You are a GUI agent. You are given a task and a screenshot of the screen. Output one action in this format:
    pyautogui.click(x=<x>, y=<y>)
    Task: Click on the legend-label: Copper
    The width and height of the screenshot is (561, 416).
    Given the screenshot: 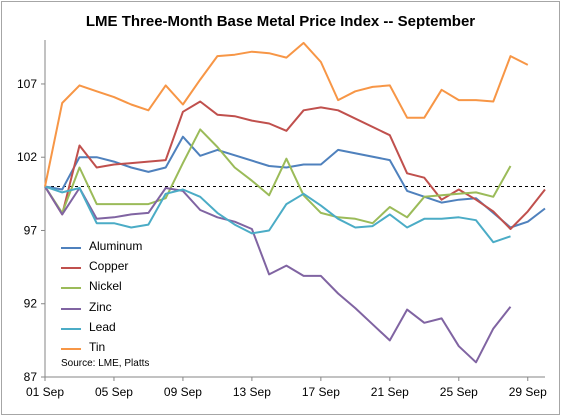 What is the action you would take?
    pyautogui.click(x=109, y=266)
    